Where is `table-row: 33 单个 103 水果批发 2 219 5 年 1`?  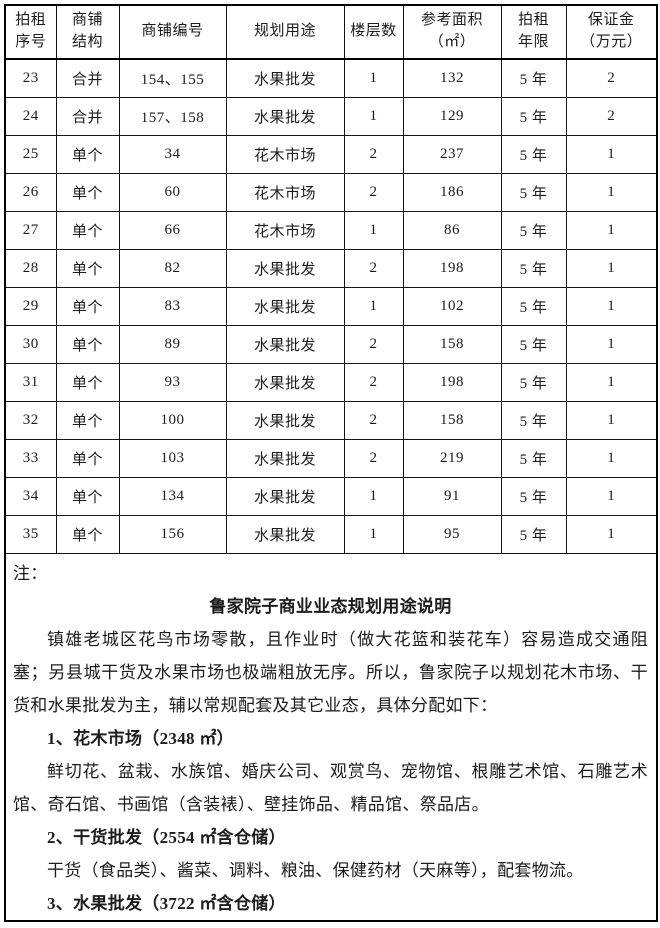
table-row: 33 单个 103 水果批发 2 219 5 年 1 is located at coordinates (331, 458).